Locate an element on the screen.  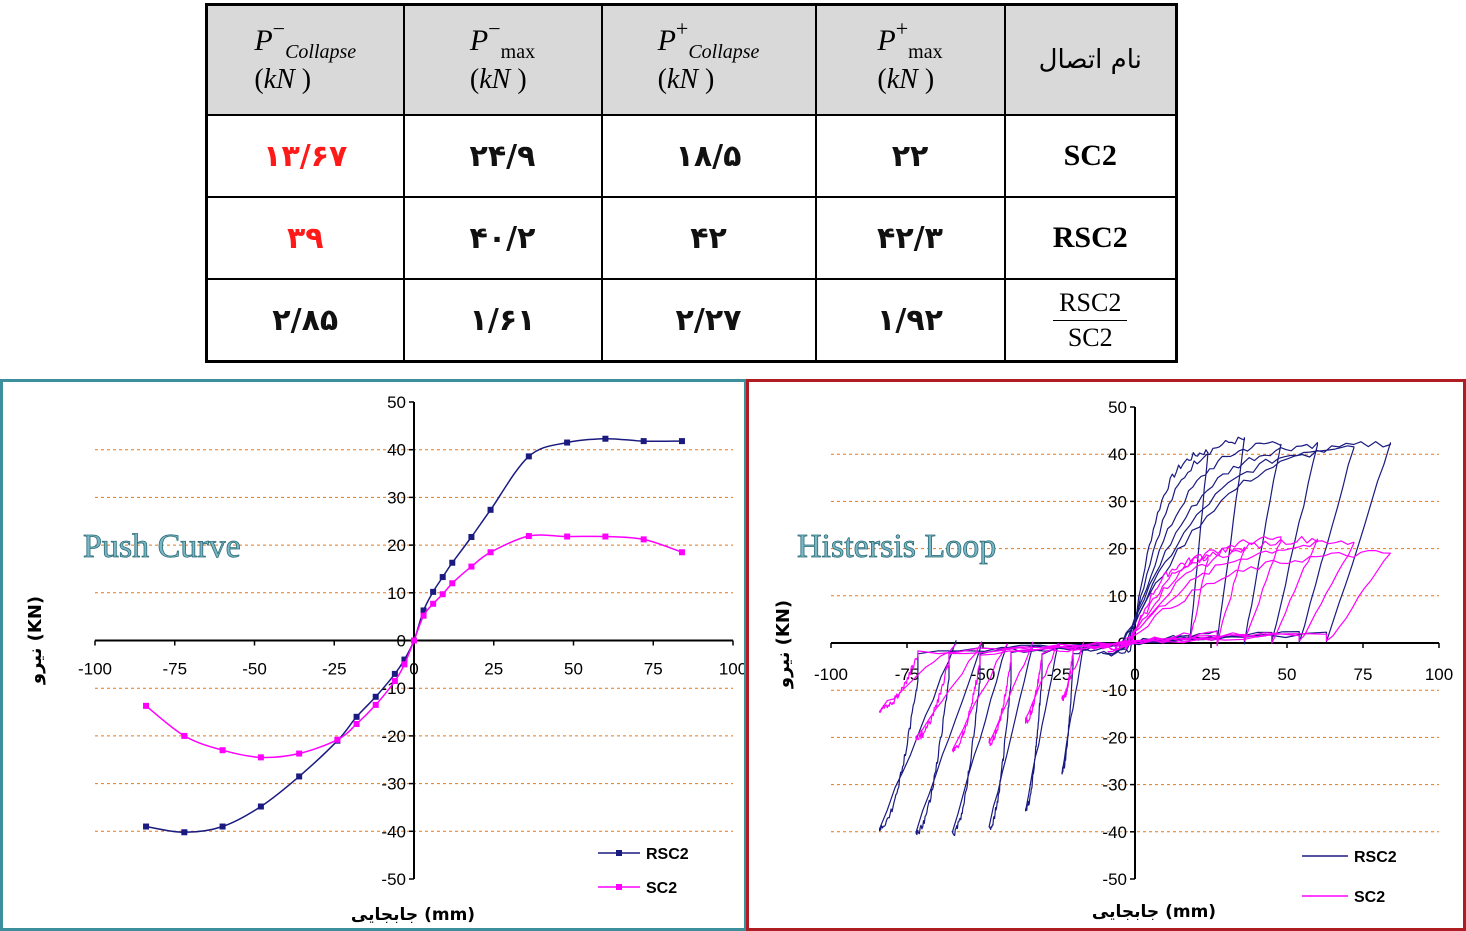
legend-marker-rsc2 is located at coordinates (619, 853).